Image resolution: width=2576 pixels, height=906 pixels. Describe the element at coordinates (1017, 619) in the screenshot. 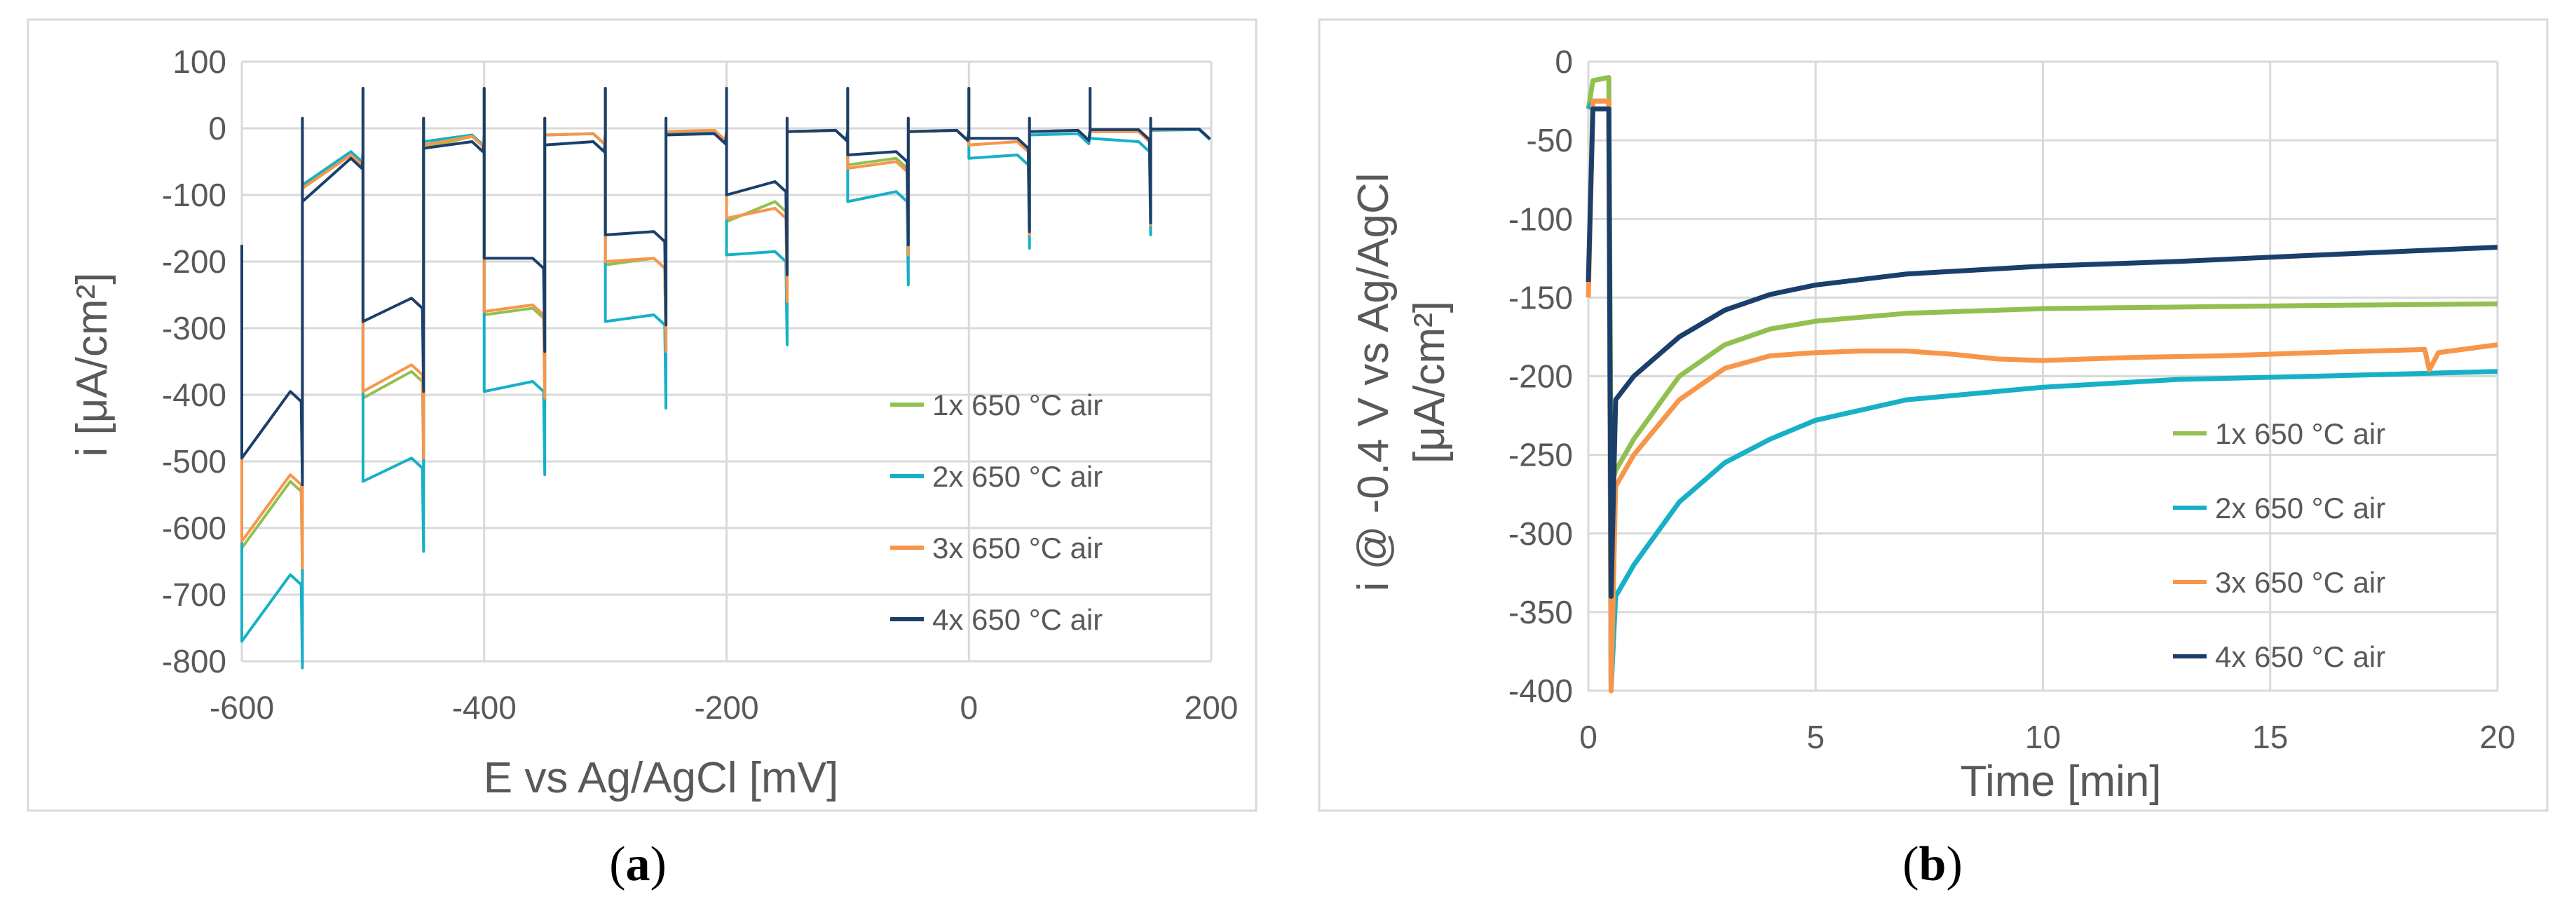

I see `a-legend-label: 4x 650 °C air` at that location.